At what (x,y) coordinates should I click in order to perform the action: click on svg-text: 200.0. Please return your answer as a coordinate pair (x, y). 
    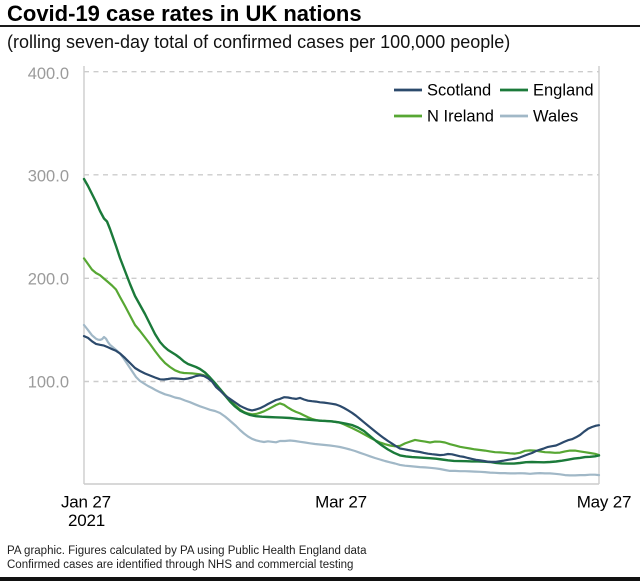
    Looking at the image, I should click on (48, 280).